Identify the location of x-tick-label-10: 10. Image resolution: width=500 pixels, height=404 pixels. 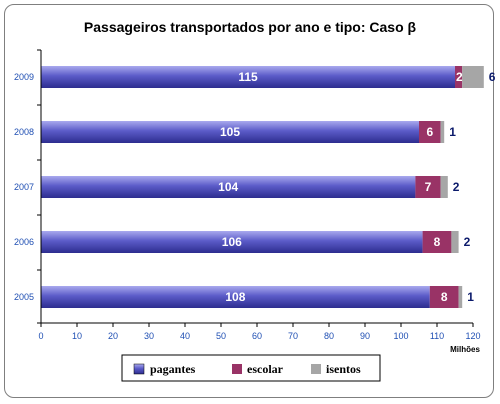
(77, 336).